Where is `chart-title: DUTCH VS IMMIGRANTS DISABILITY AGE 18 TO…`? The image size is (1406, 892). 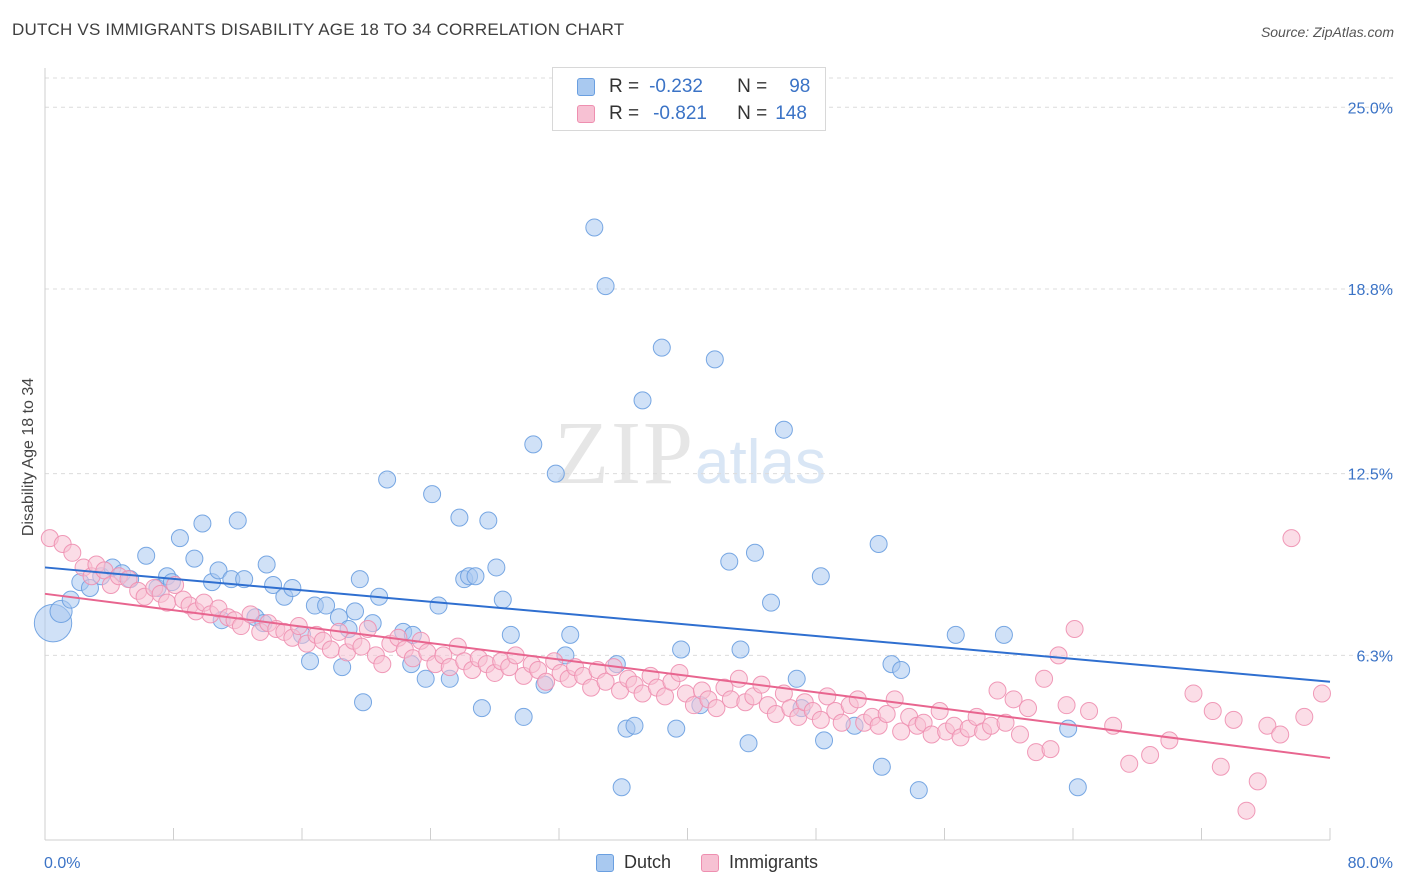
chart-title: DUTCH VS IMMIGRANTS DISABILITY AGE 18 TO… is located at coordinates (318, 29).